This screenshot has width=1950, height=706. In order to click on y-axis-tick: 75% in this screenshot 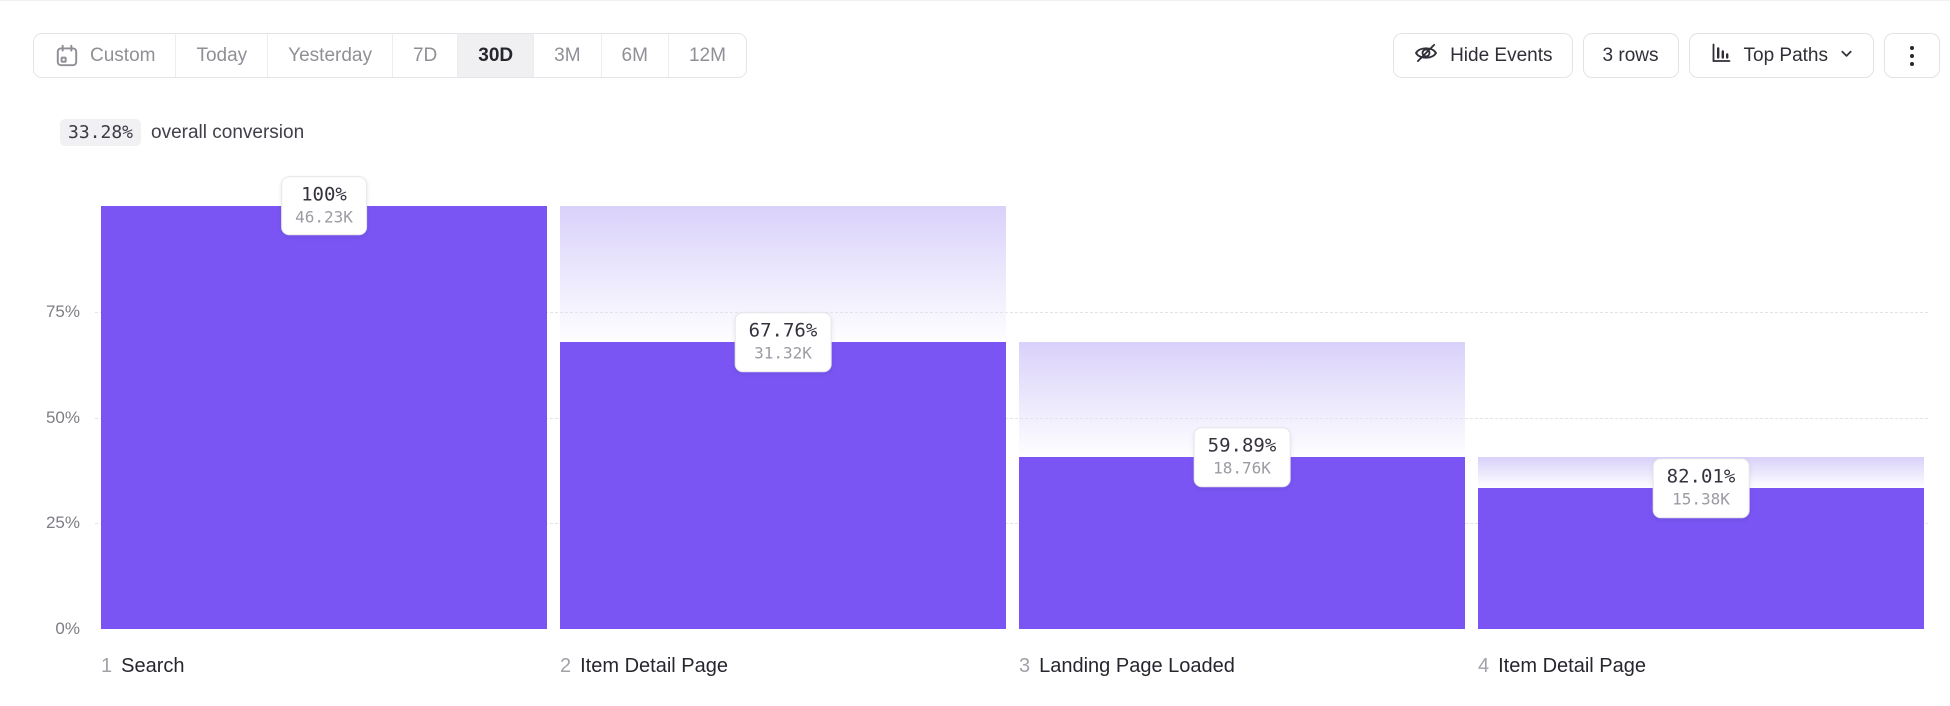, I will do `click(62, 311)`.